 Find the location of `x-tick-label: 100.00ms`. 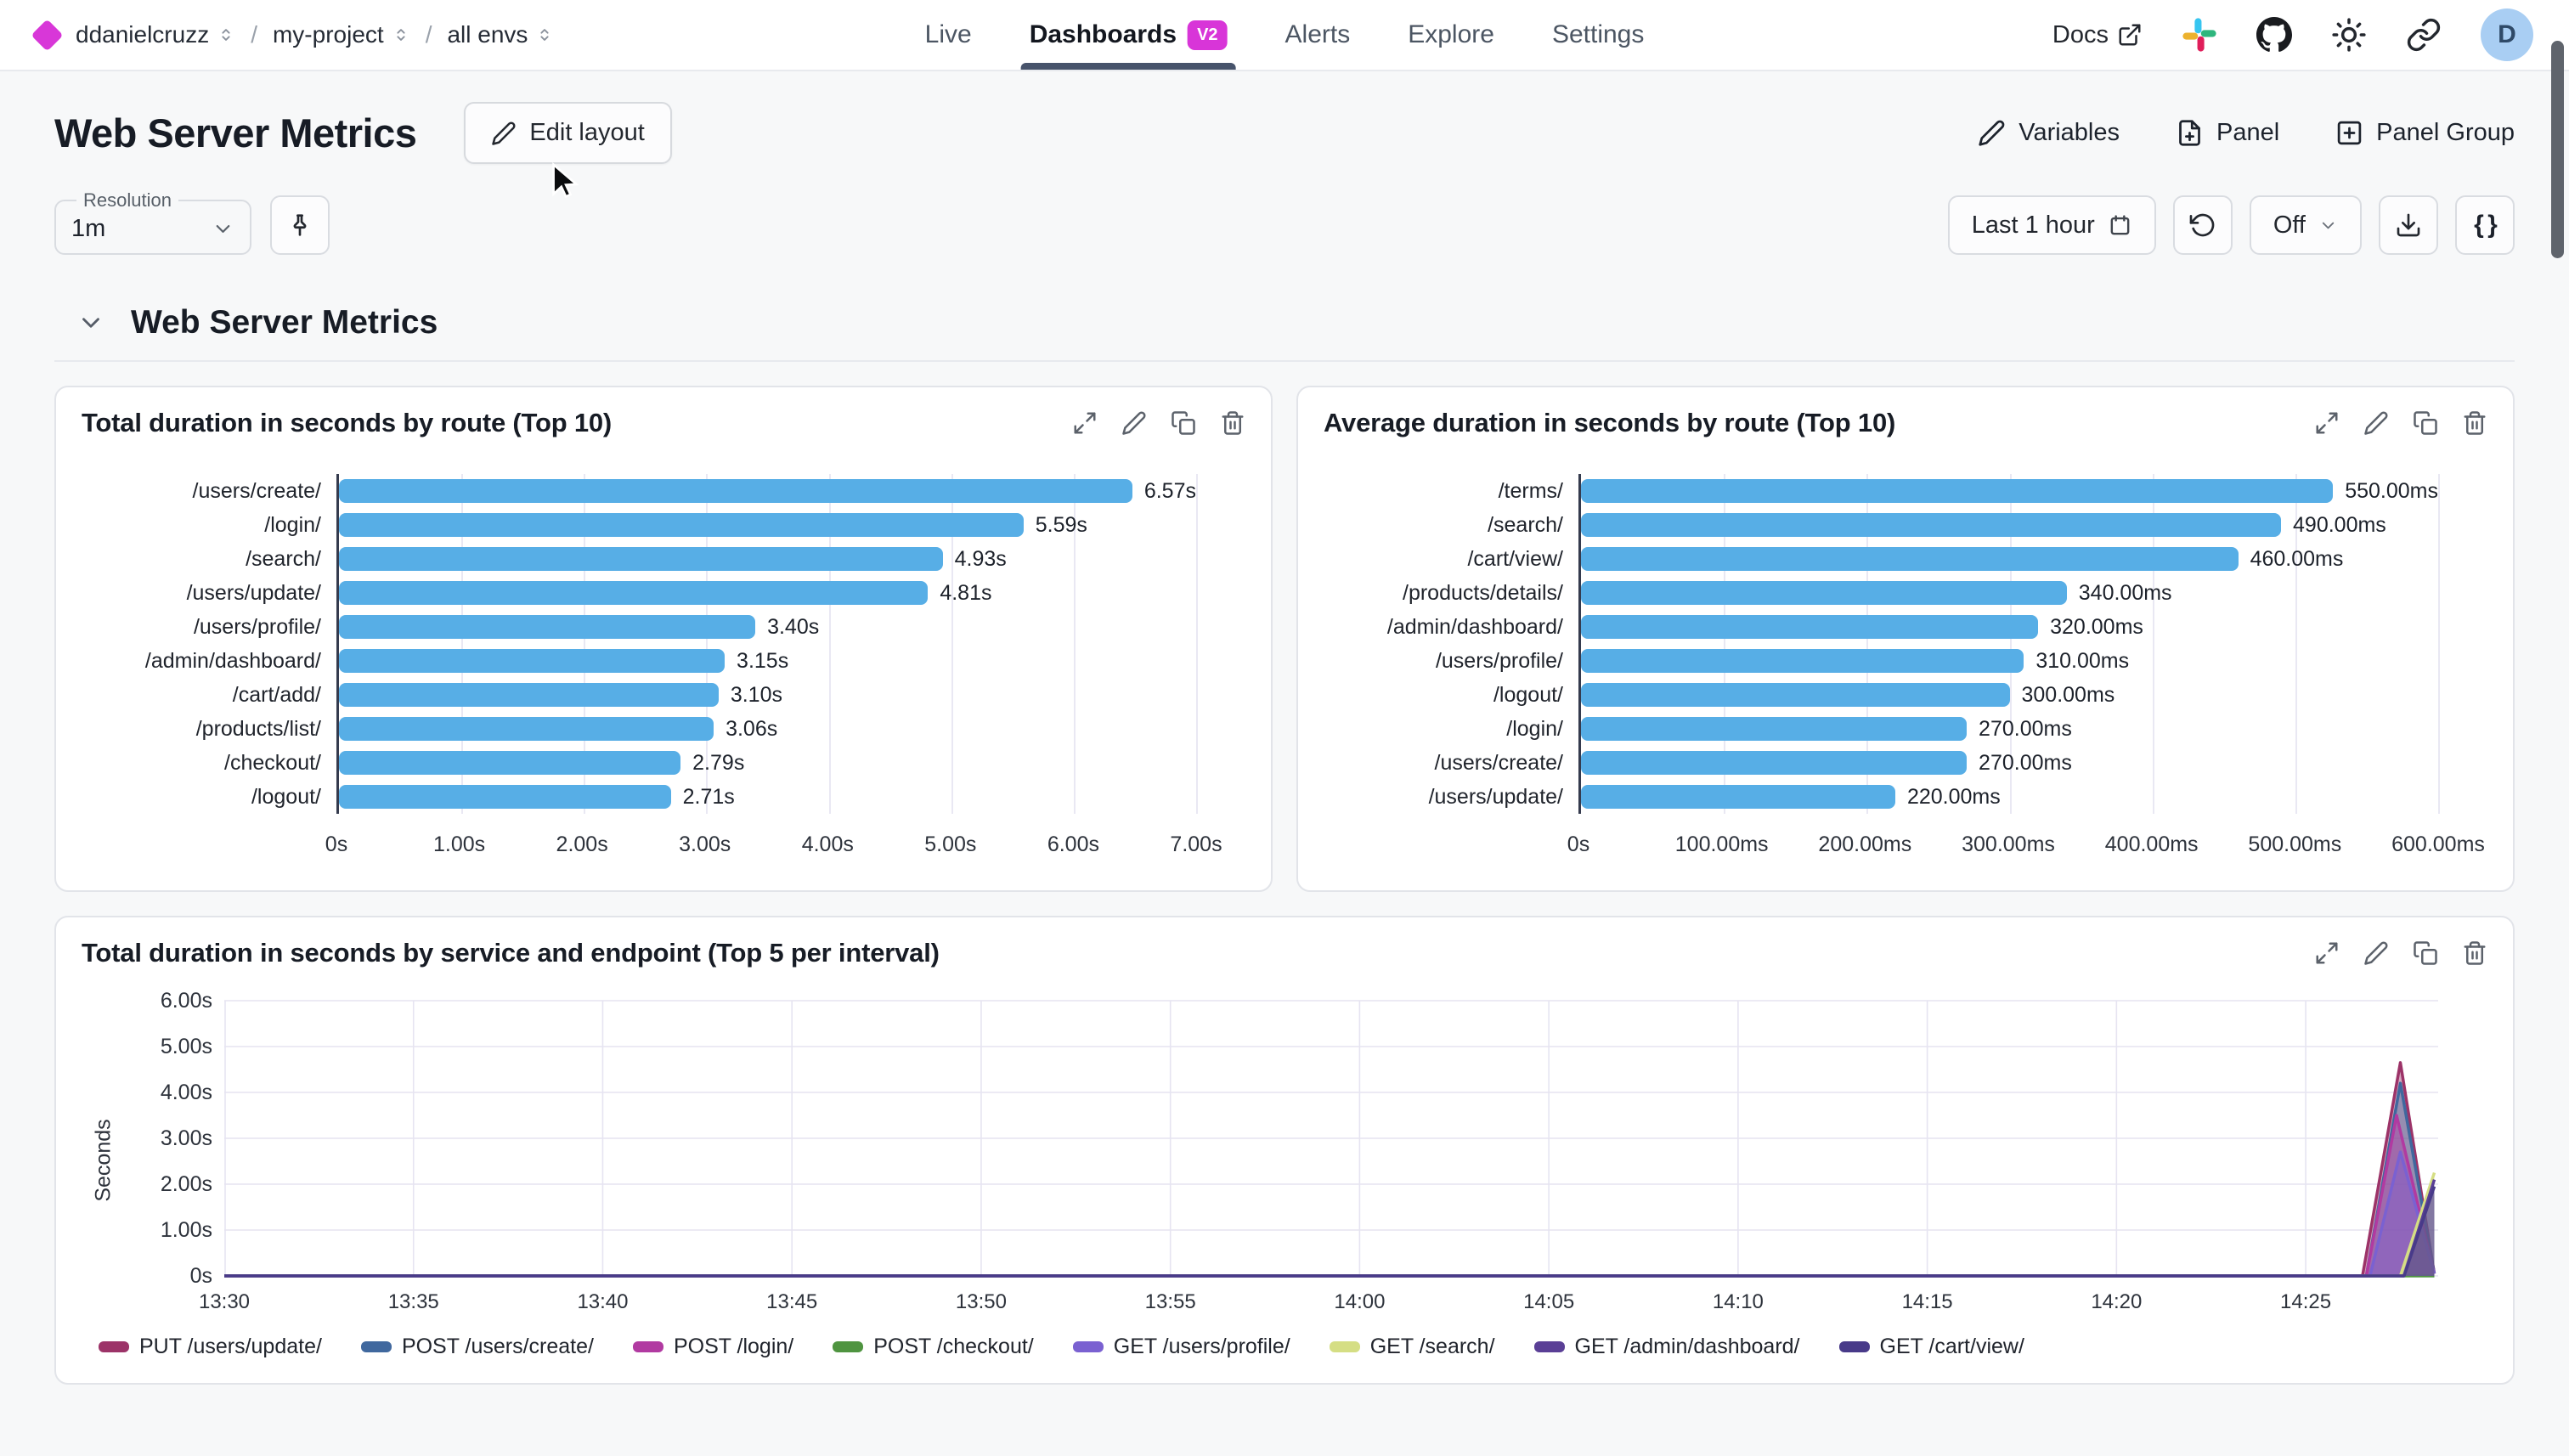

x-tick-label: 100.00ms is located at coordinates (1722, 844).